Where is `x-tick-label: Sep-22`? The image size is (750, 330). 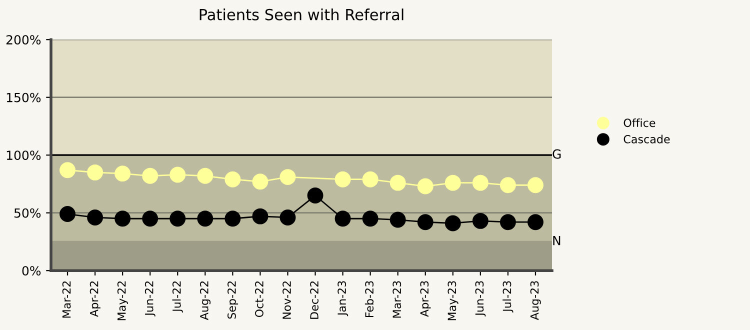
x-tick-label: Sep-22 is located at coordinates (233, 300).